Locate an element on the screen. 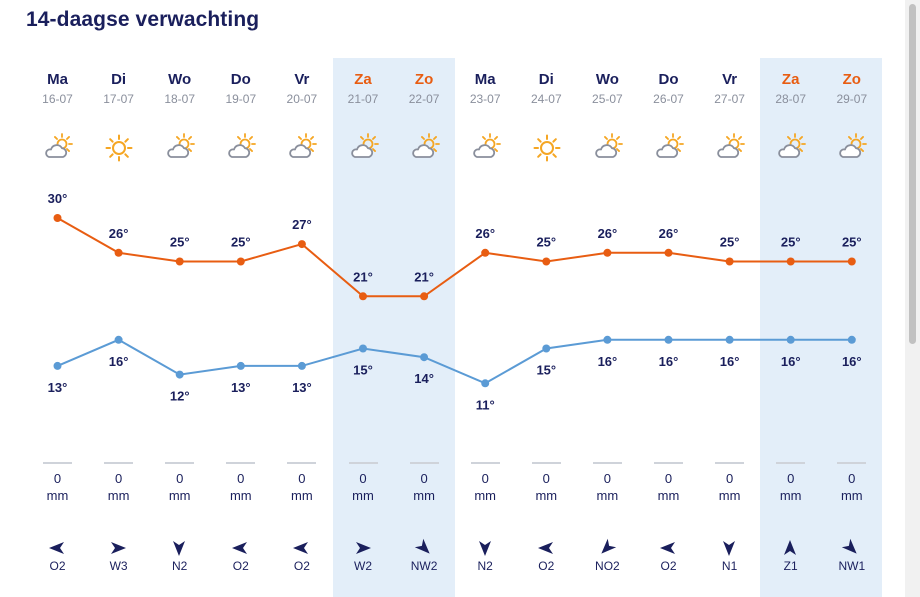 The height and width of the screenshot is (597, 920). day-column: Do 19-07 0 mm O2 is located at coordinates (240, 298).